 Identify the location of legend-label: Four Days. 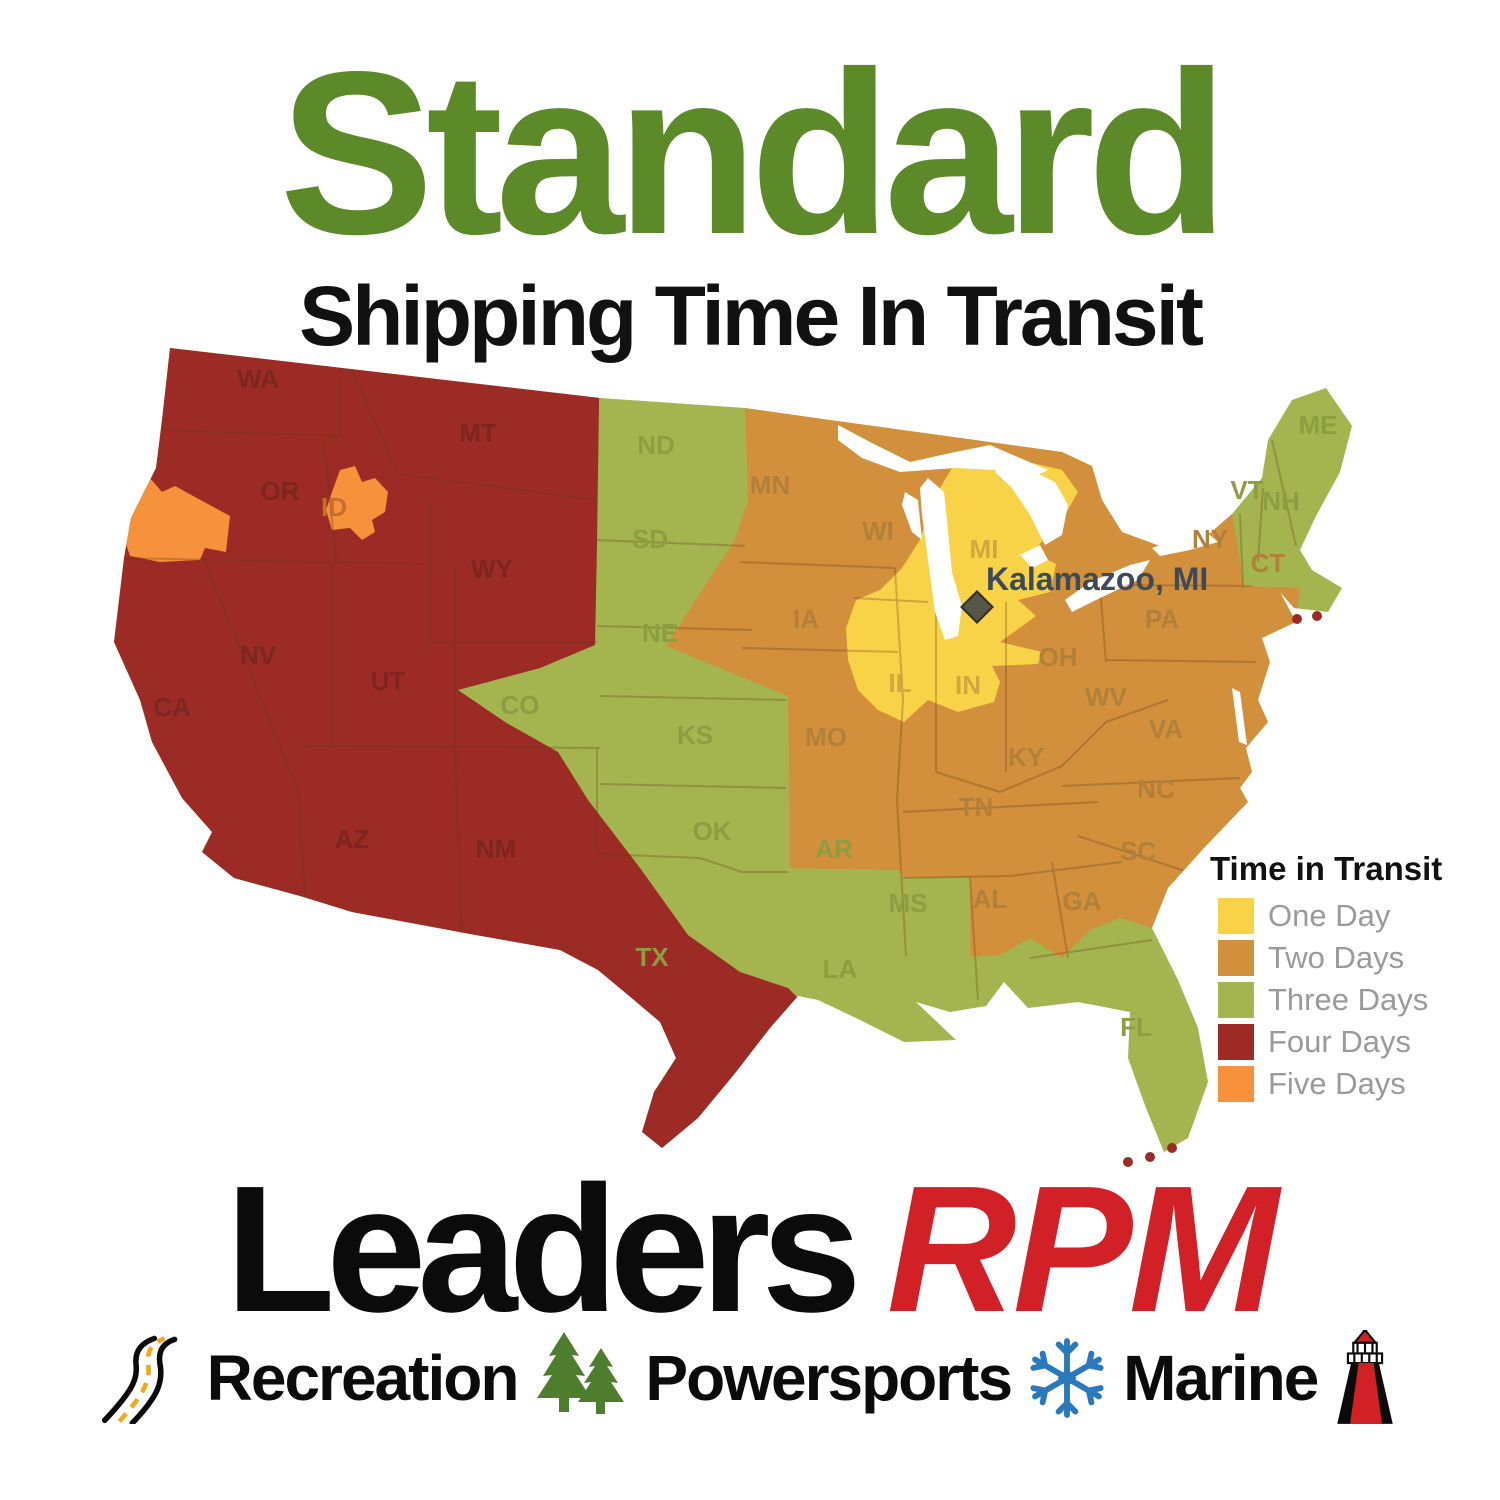
(1339, 1041).